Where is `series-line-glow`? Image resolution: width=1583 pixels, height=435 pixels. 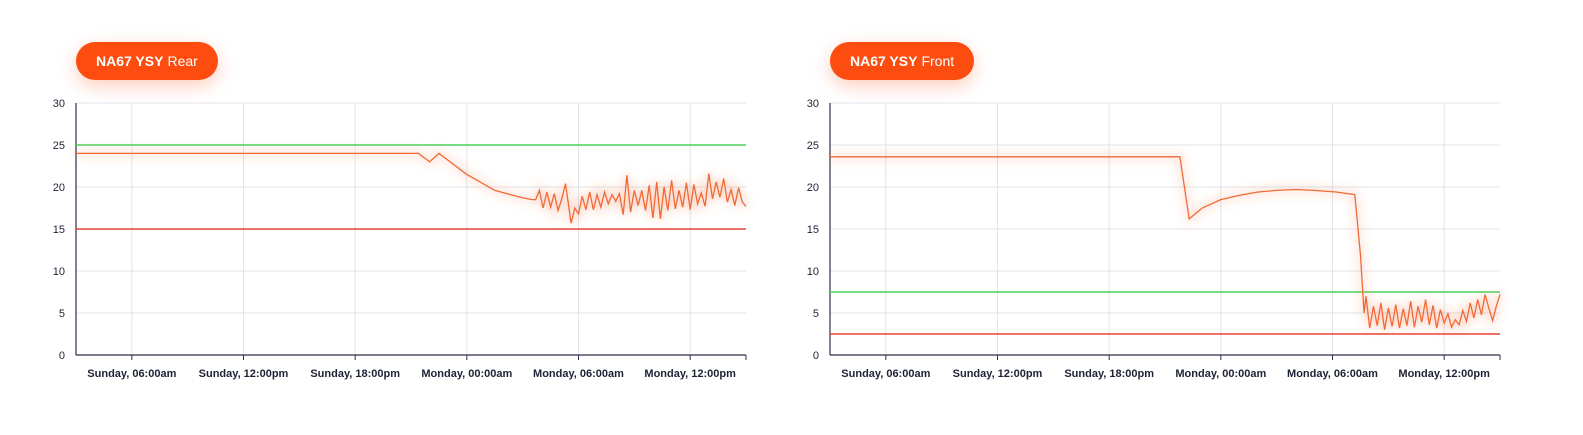 series-line-glow is located at coordinates (412, 186).